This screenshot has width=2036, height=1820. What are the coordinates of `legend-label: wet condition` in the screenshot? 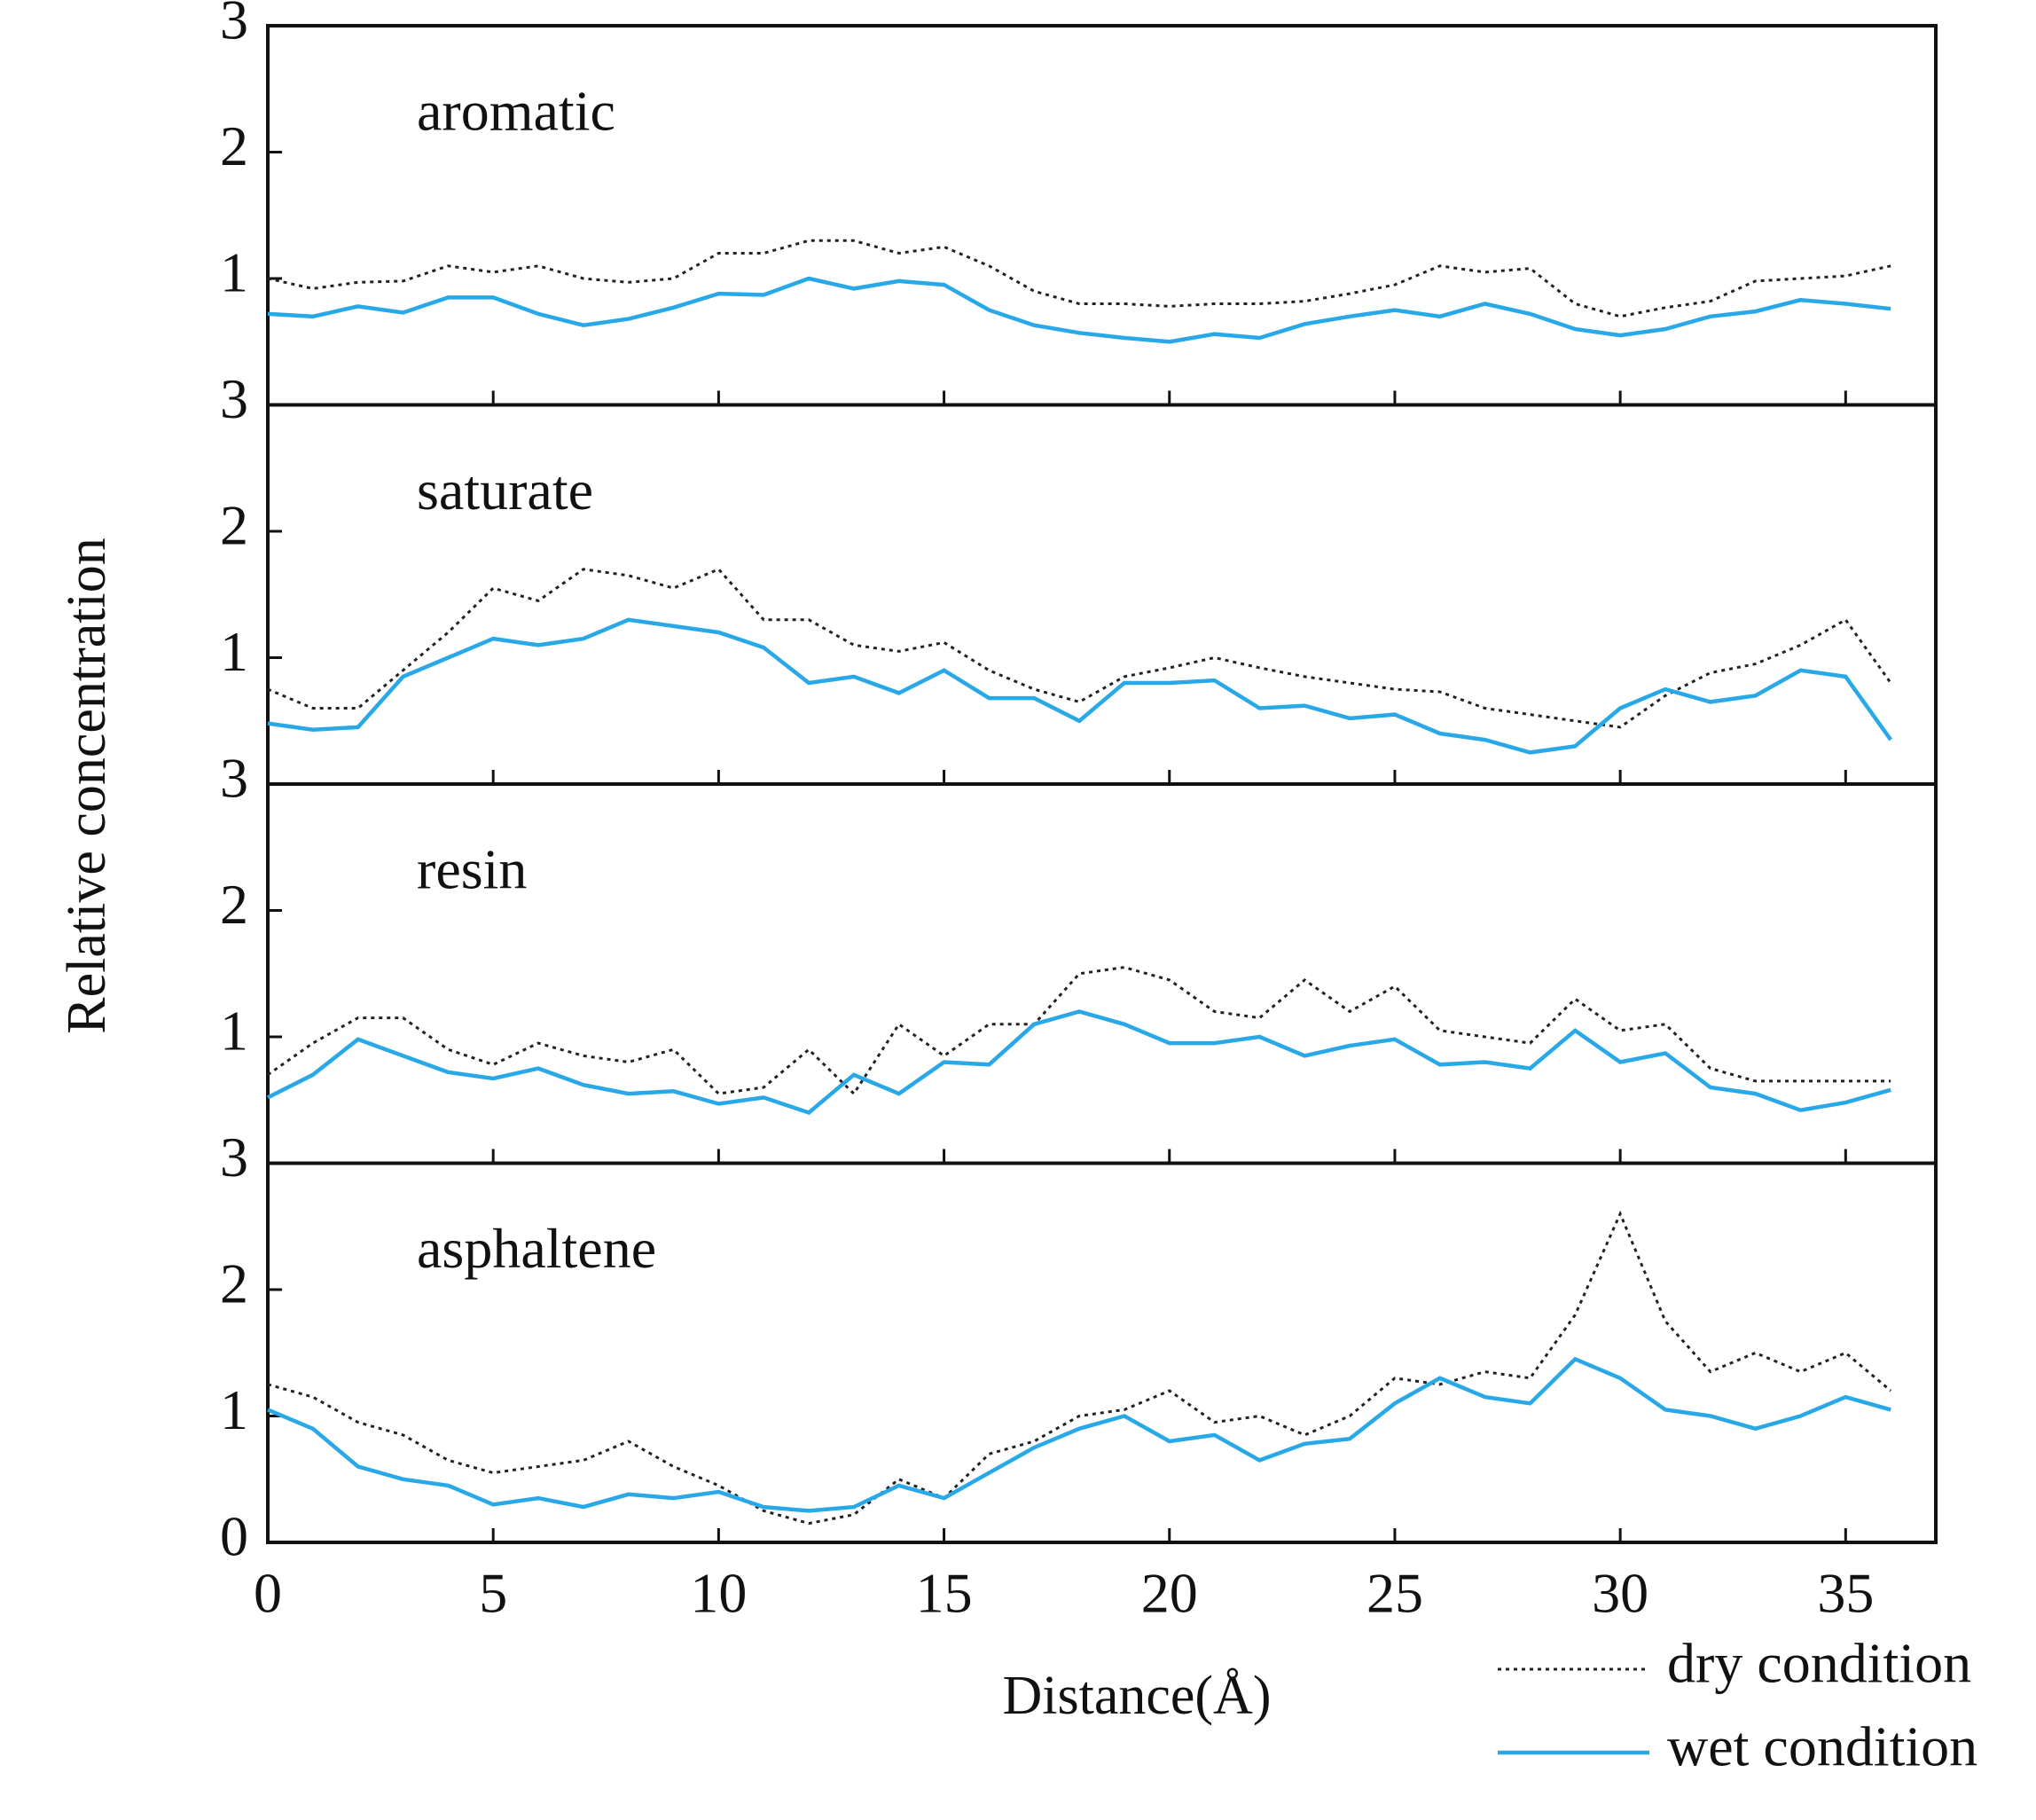 It's located at (1822, 1746).